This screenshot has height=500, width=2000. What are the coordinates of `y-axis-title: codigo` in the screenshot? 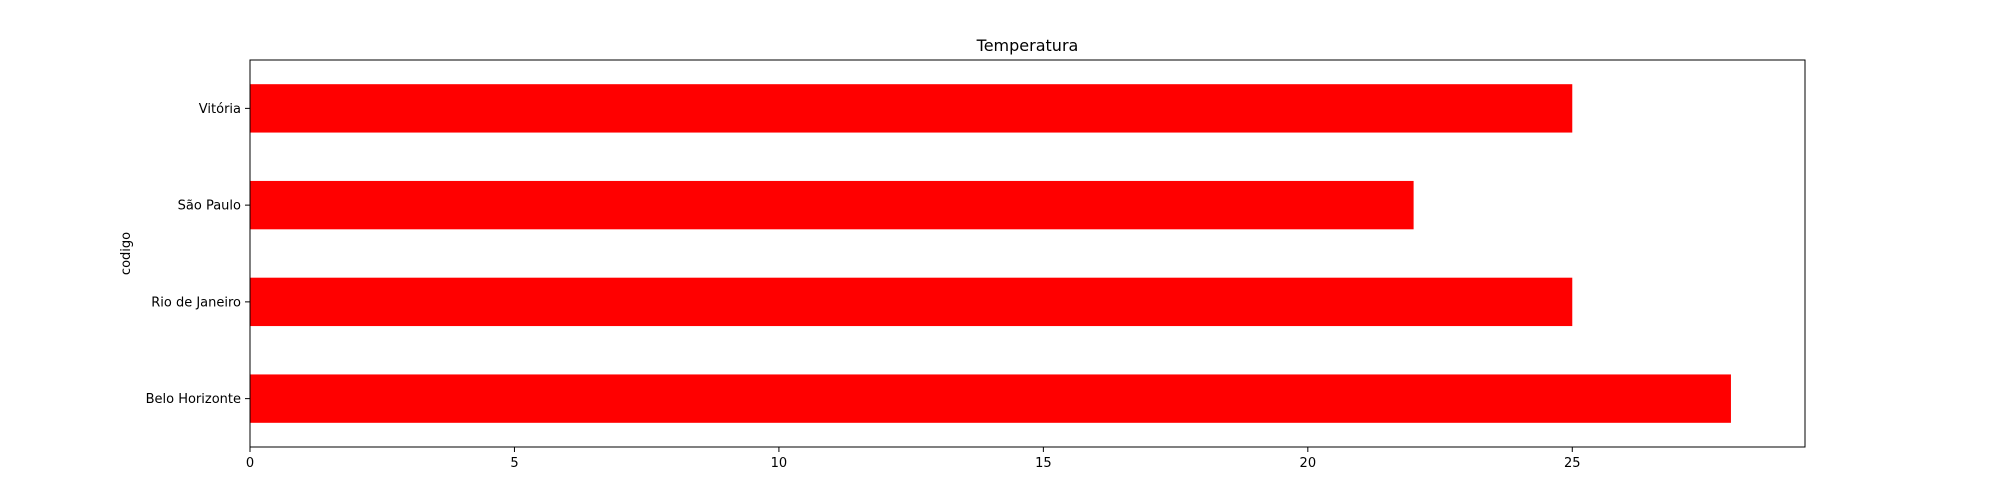 It's located at (126, 253).